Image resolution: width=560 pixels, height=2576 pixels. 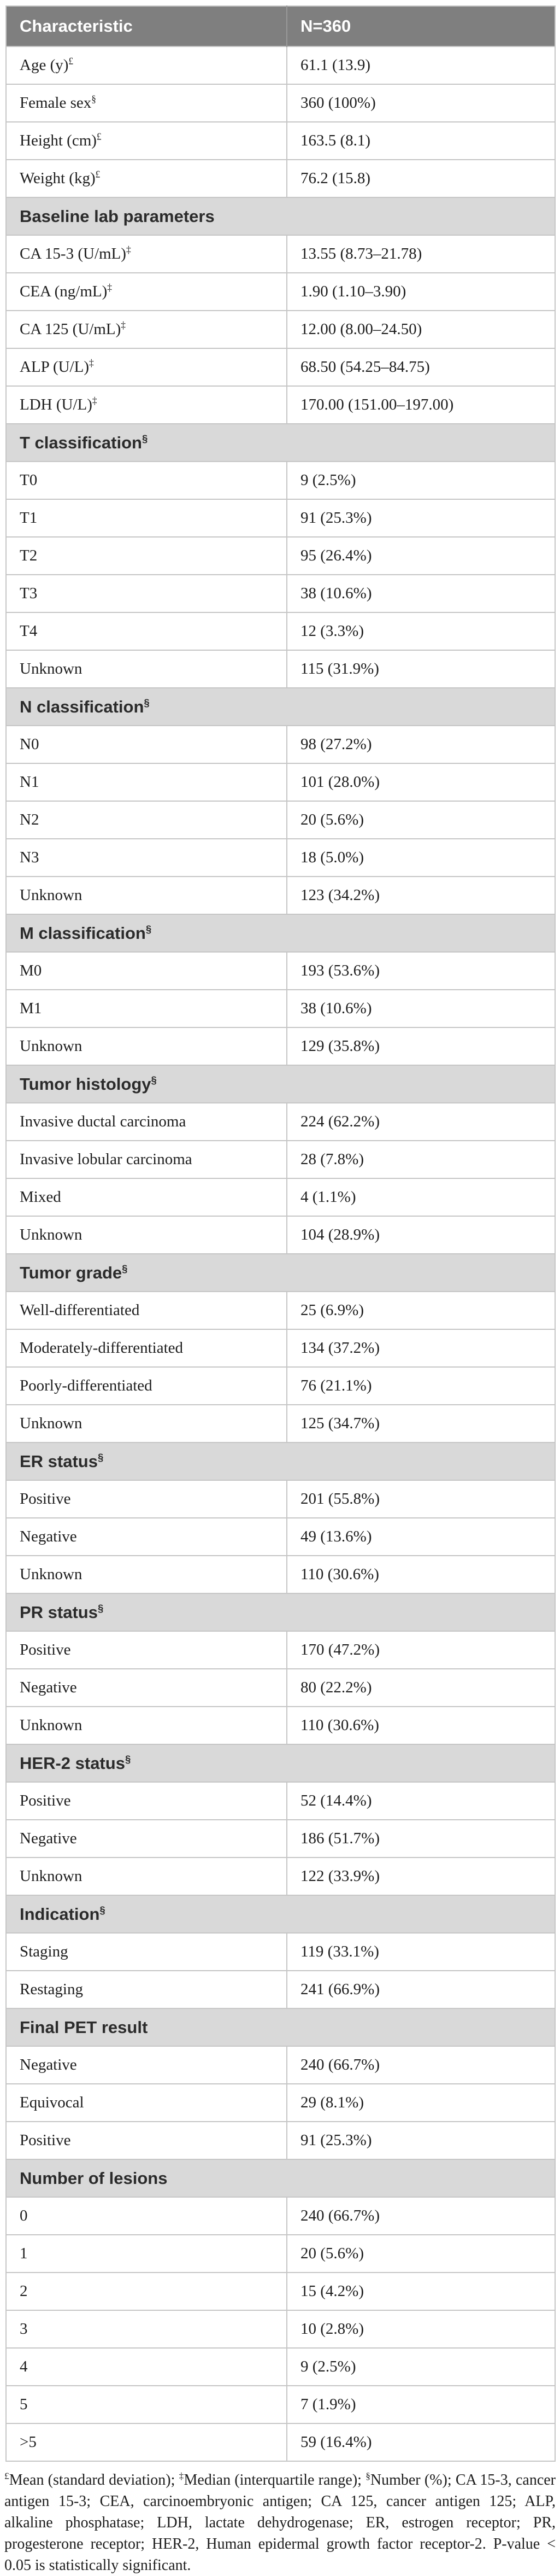 What do you see at coordinates (420, 895) in the screenshot?
I see `value-cell: 123 (34.2%)` at bounding box center [420, 895].